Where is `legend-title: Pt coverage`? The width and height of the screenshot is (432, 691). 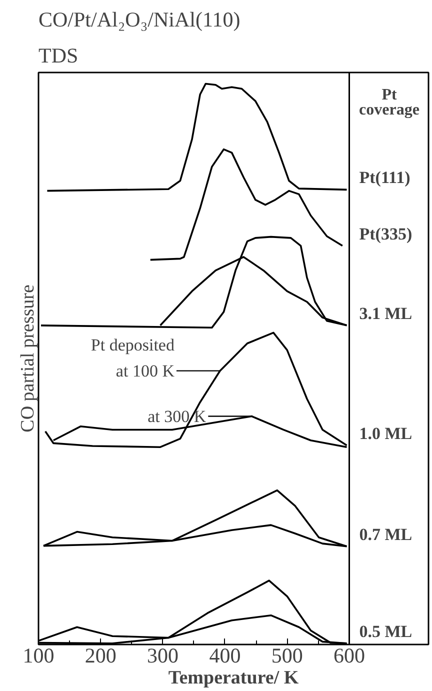
legend-title: Pt coverage is located at coordinates (389, 102).